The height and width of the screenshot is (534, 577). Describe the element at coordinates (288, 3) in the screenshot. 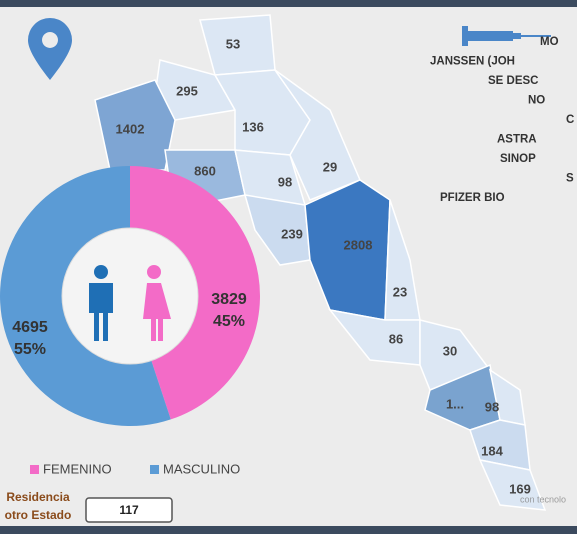

I see `top-bar` at that location.